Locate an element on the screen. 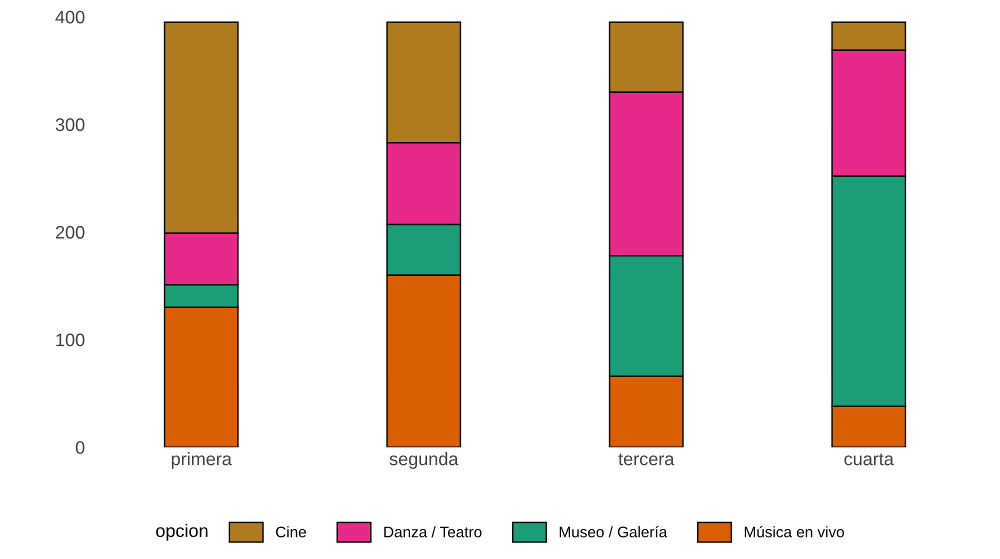  x-tick-label: primera is located at coordinates (202, 460).